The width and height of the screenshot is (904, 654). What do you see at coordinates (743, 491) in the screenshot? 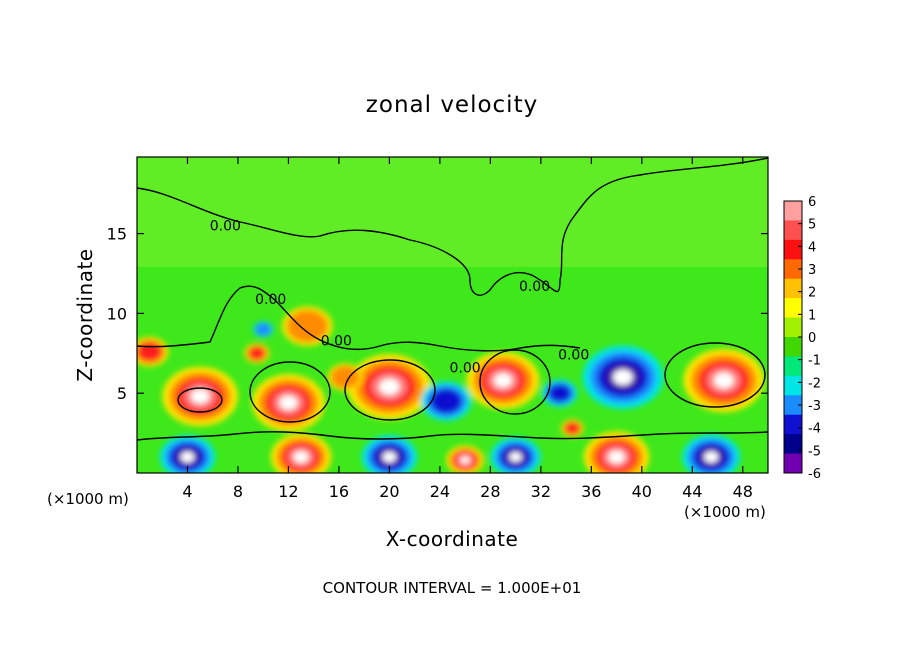
I see `x-tick-label: 48` at bounding box center [743, 491].